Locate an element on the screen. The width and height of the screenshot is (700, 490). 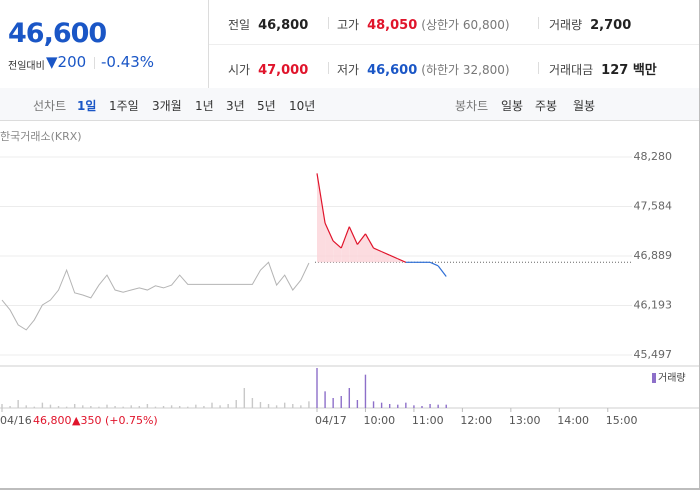
summary-cell: 전일 46,800 is located at coordinates (268, 23).